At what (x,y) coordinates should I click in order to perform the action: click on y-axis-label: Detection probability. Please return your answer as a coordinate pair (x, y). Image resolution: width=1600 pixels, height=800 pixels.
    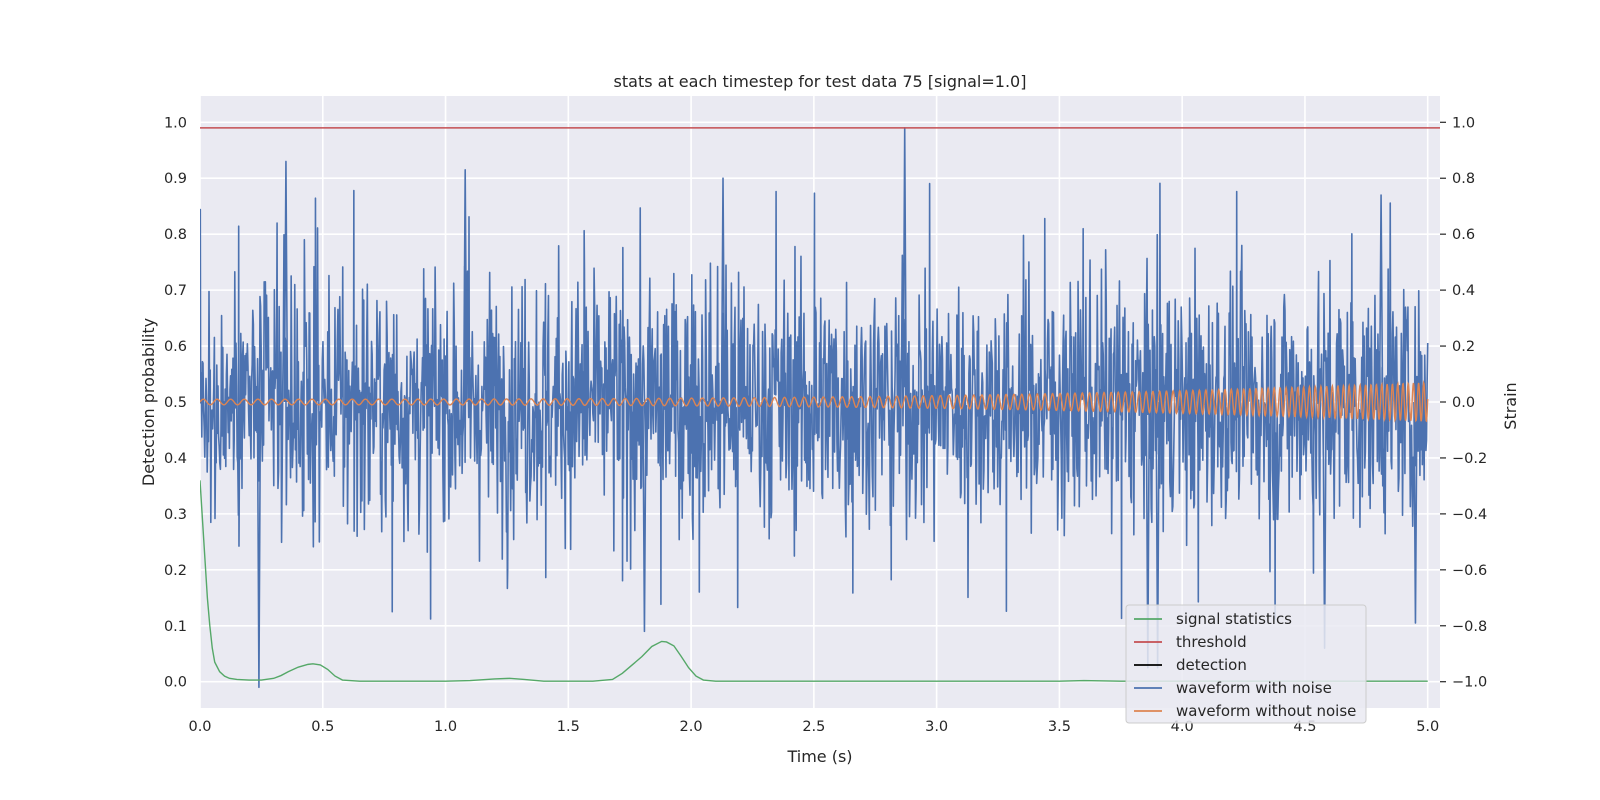
    Looking at the image, I should click on (148, 402).